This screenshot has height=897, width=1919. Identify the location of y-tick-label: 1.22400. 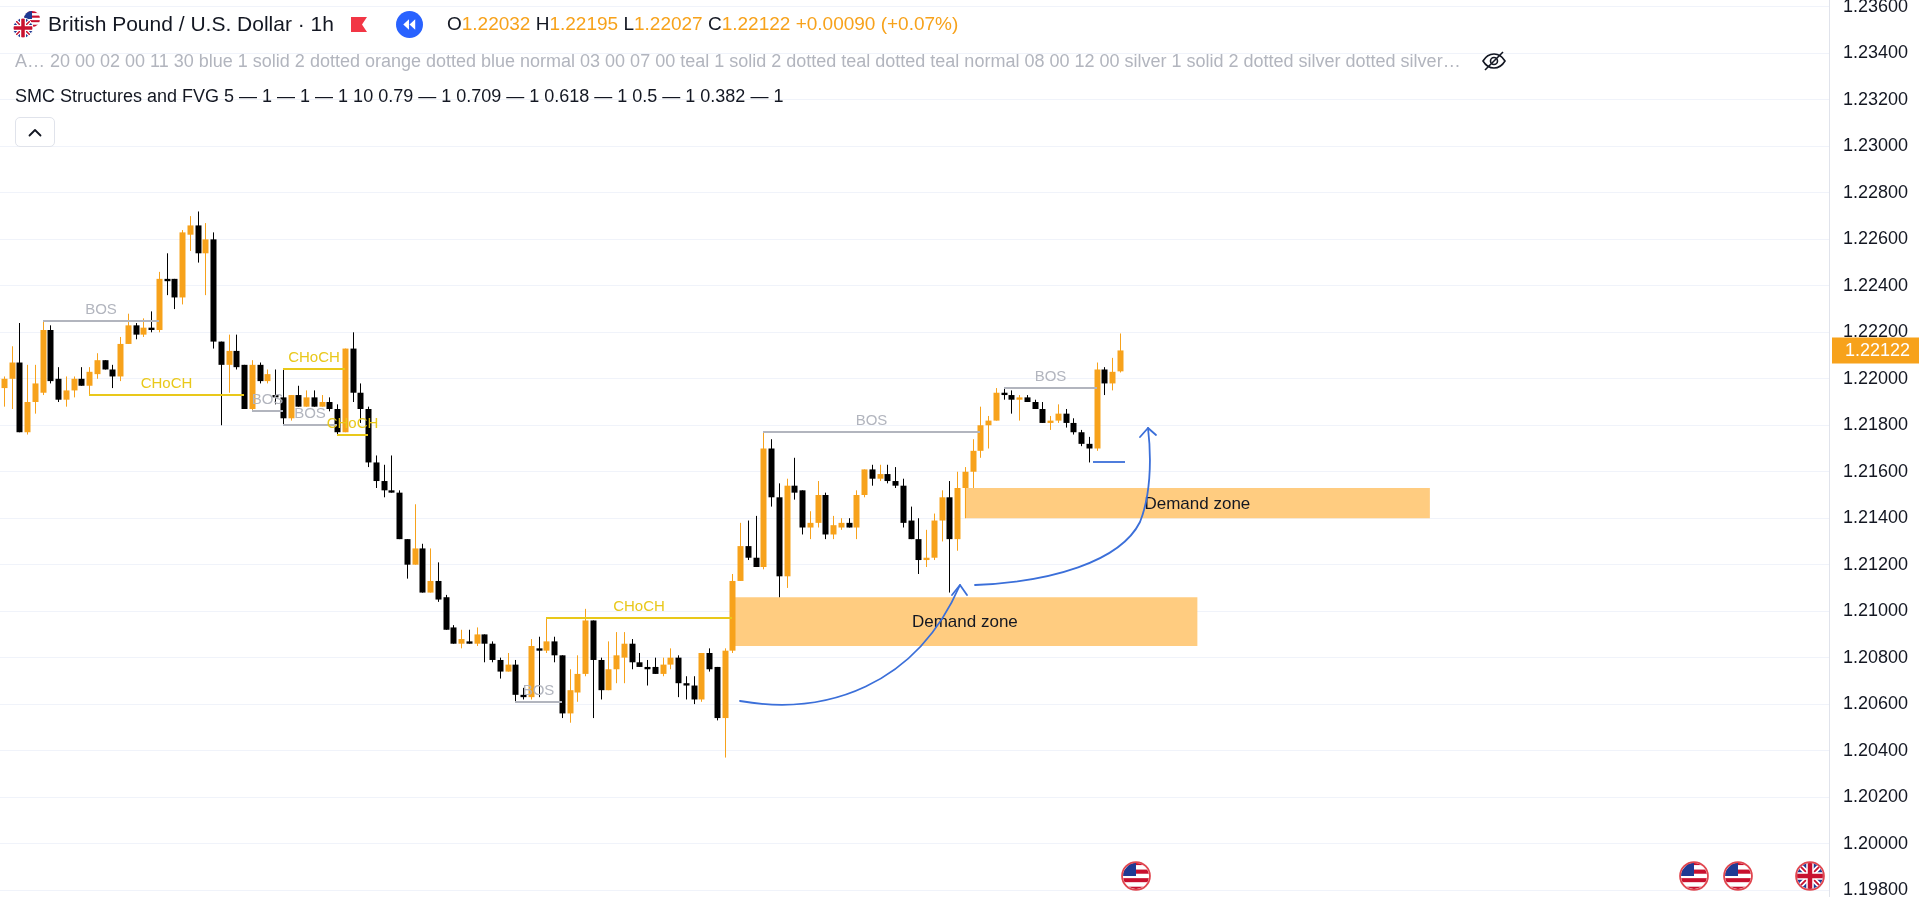
(1876, 284).